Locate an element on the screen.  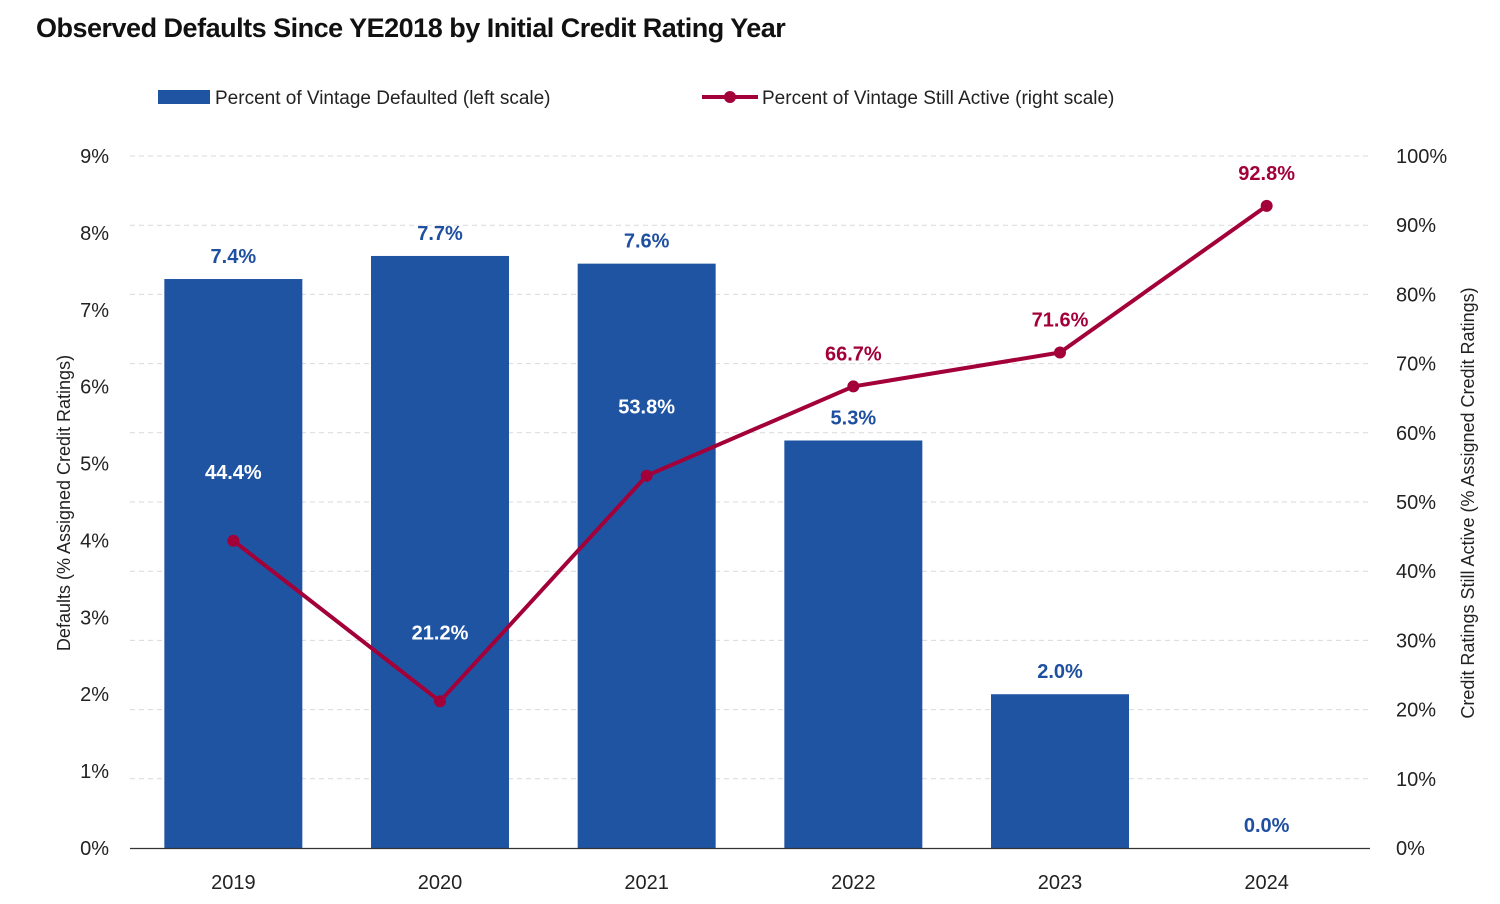
left-tick-label: 4% is located at coordinates (94, 541).